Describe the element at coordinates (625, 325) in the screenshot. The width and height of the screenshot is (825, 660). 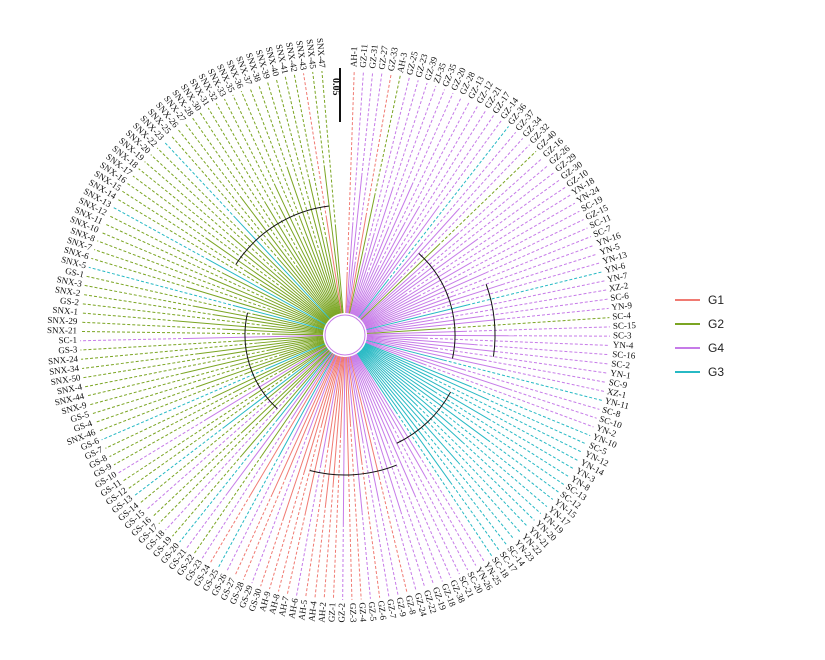
I see `tip-label: SC-15` at that location.